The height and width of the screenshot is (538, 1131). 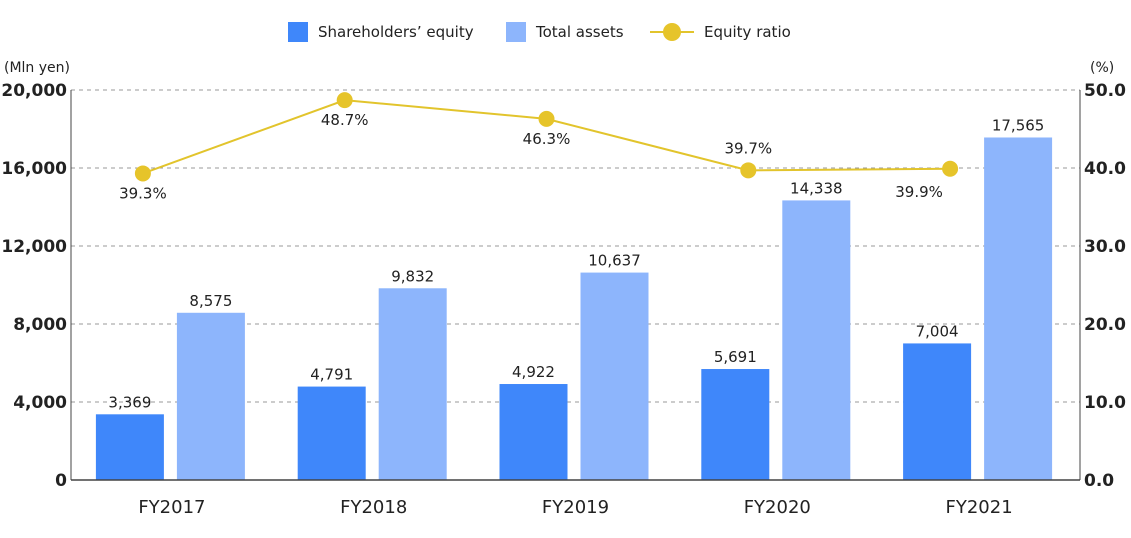 I want to click on y-left-tick-label: 20,000, so click(x=34, y=91).